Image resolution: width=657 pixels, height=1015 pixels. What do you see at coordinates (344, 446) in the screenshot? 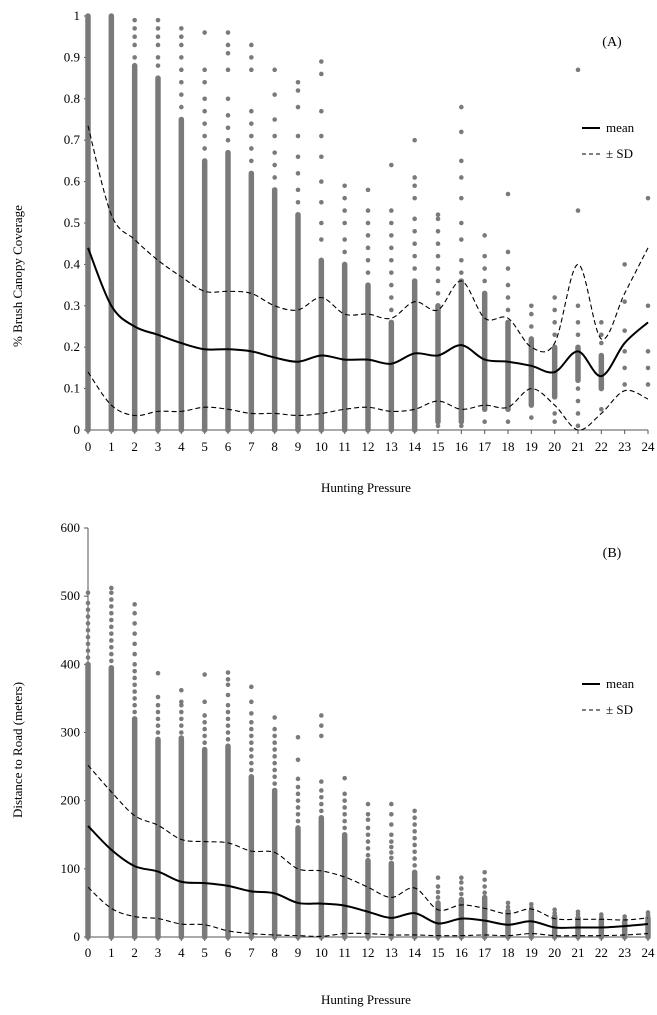
I see `panel-a-x-tick-label: 11` at bounding box center [344, 446].